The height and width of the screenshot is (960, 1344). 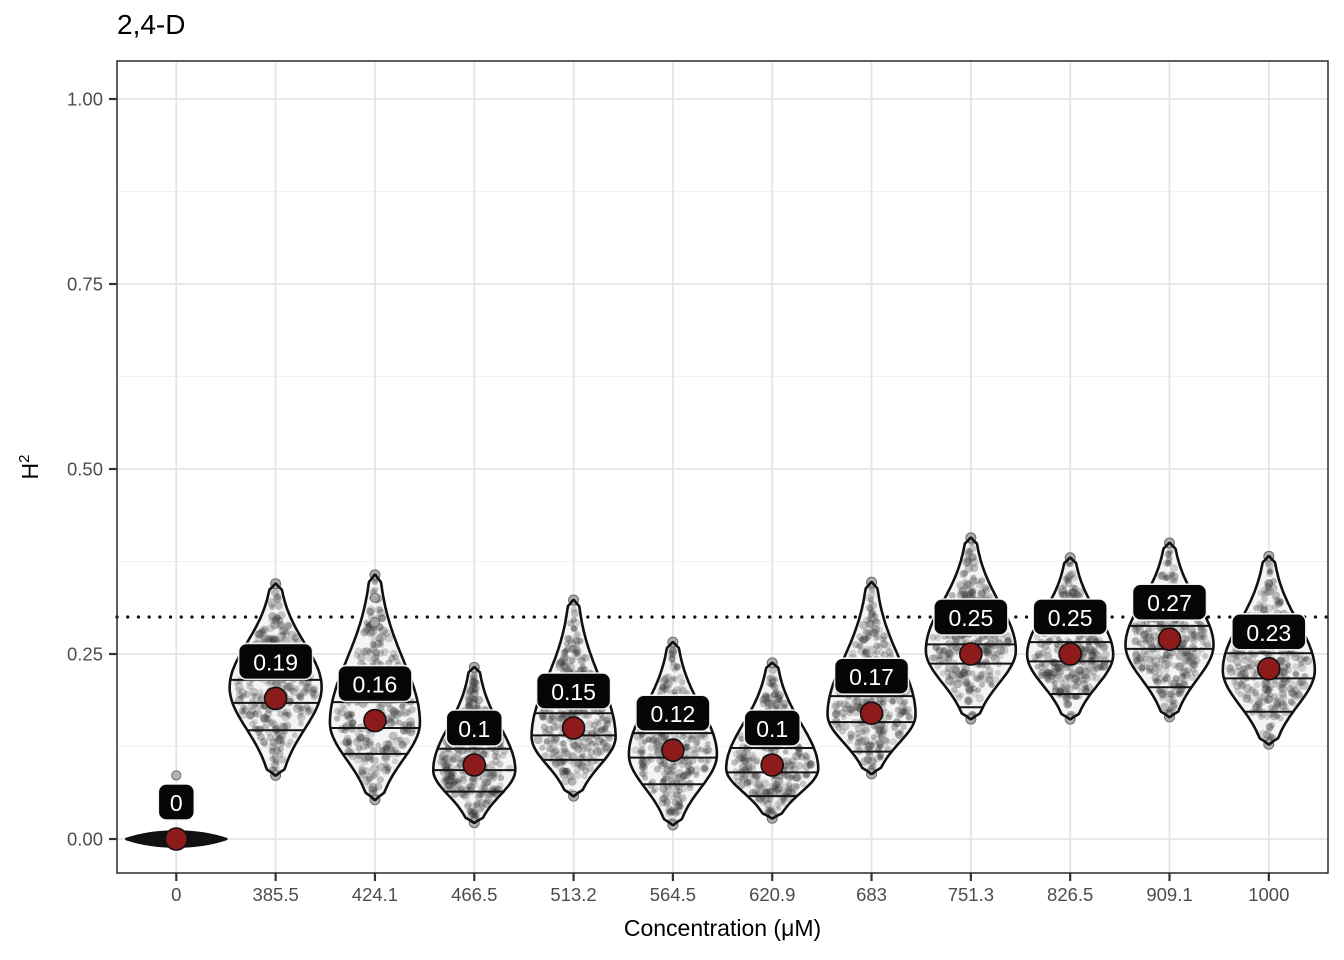 I want to click on x-tick-label: 0, so click(x=176, y=894).